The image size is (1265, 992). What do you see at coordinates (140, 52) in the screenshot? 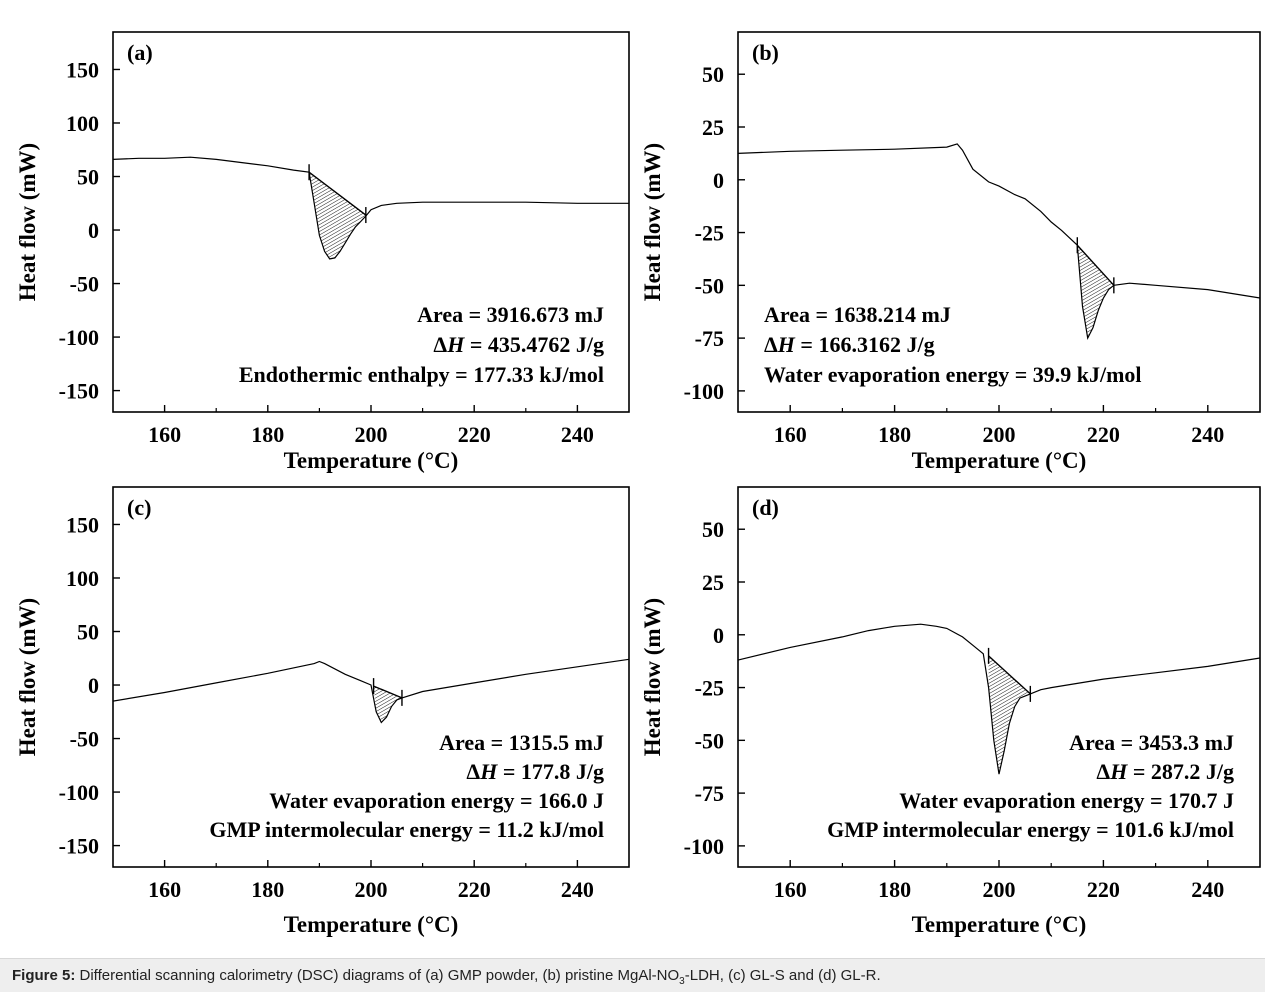
I see `panel-label: (a)` at bounding box center [140, 52].